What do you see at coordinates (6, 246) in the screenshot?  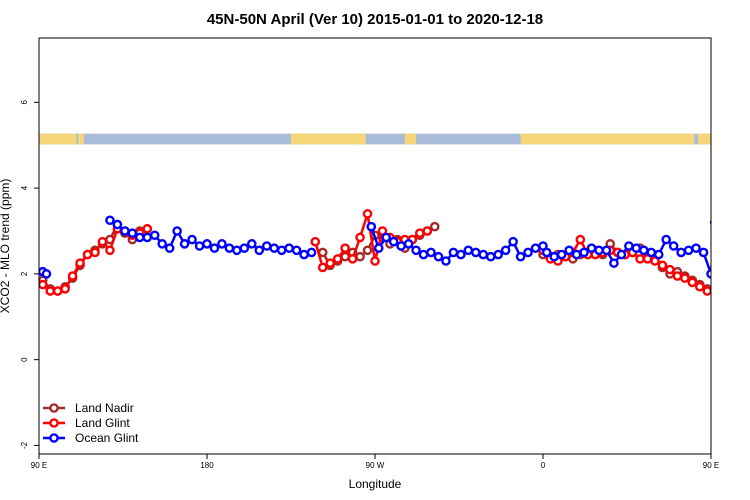 I see `y-axis-label: XCO2 - MLO trend (ppm)` at bounding box center [6, 246].